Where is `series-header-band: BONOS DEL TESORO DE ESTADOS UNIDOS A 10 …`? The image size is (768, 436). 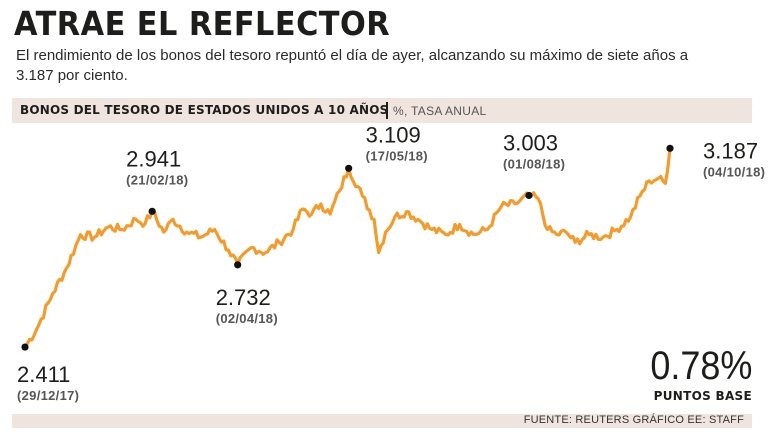
series-header-band: BONOS DEL TESORO DE ESTADOS UNIDOS A 10 … is located at coordinates (382, 110).